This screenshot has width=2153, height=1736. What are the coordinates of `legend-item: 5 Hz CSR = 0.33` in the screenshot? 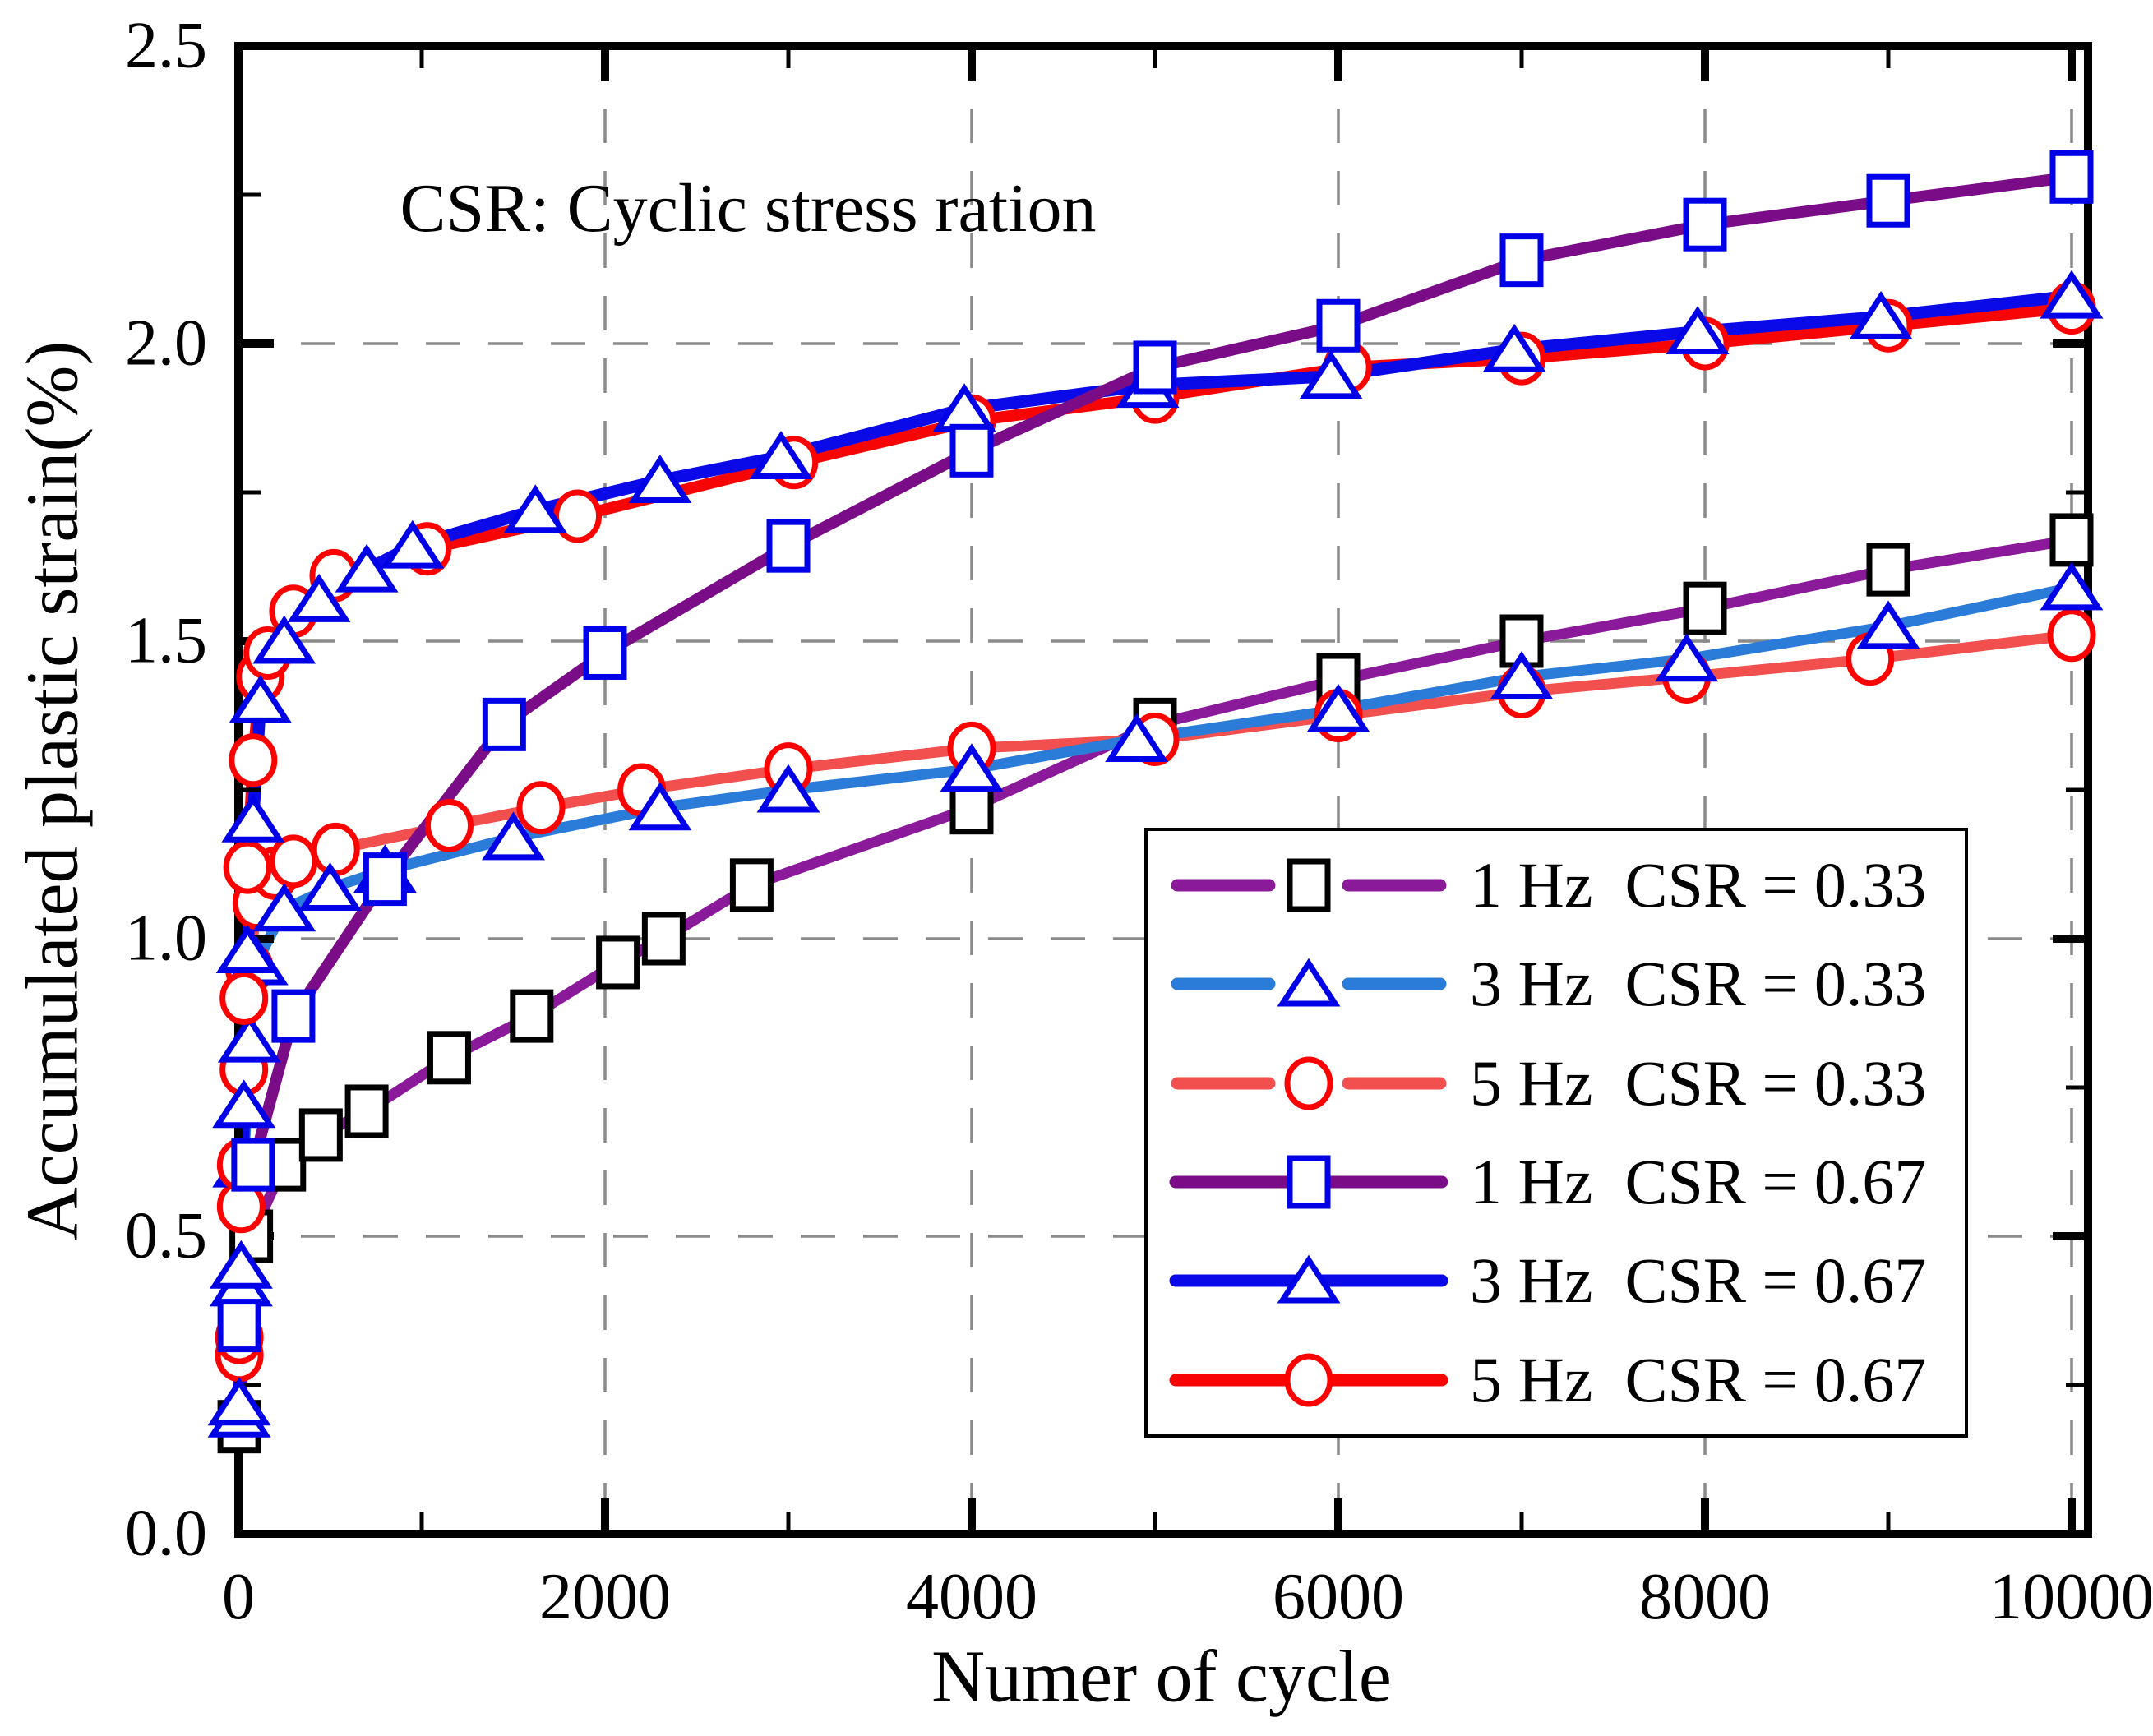 It's located at (1567, 1083).